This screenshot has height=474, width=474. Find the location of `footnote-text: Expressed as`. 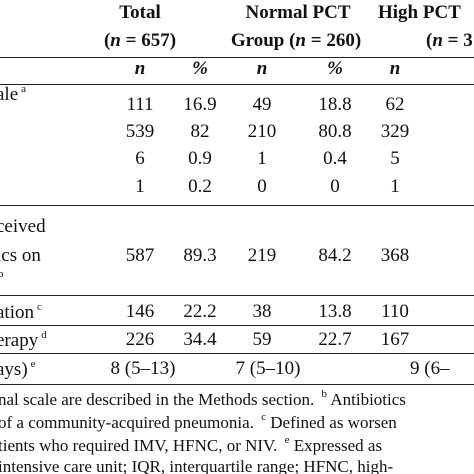

footnote-text: Expressed as is located at coordinates (336, 445).